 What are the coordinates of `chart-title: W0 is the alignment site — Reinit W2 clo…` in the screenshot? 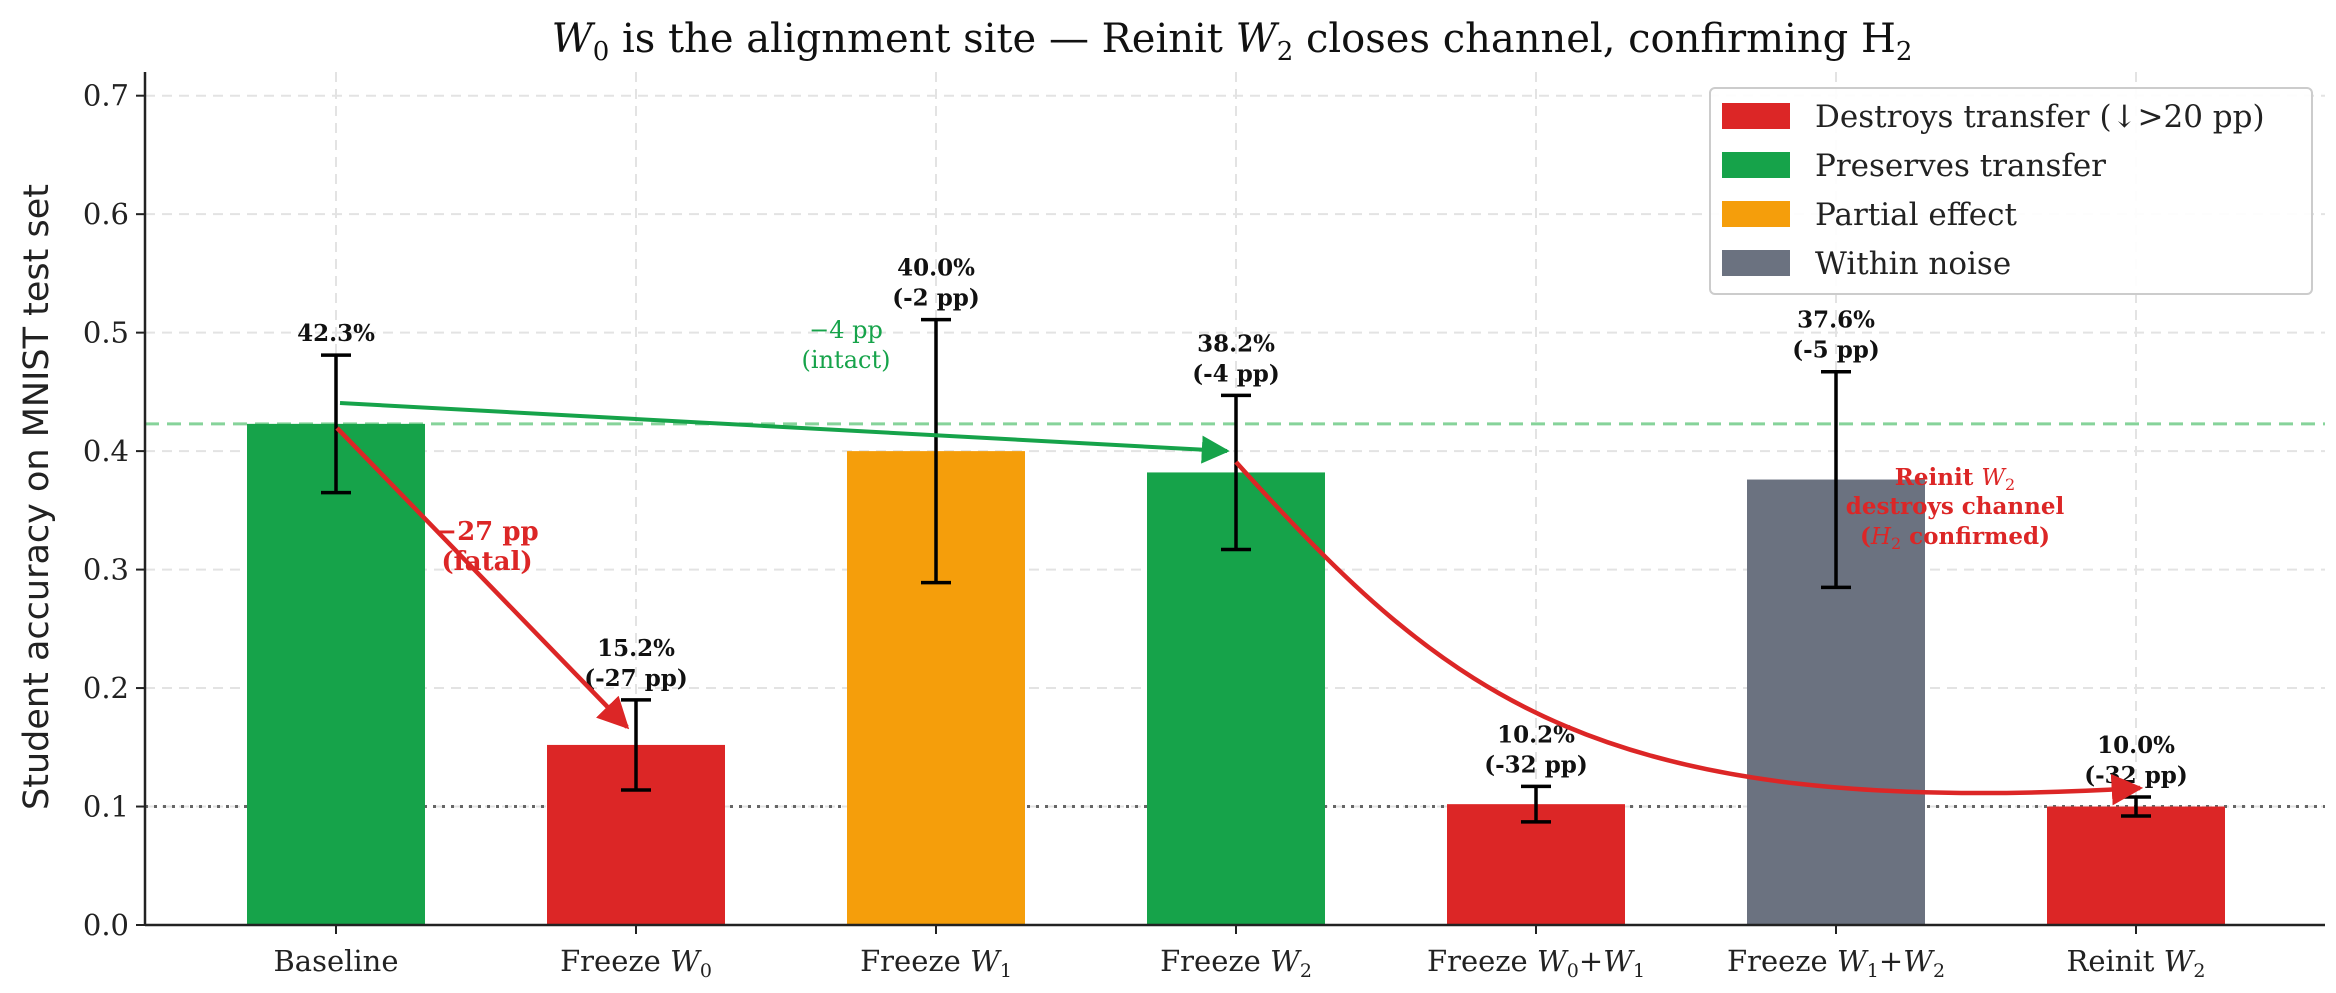 It's located at (1232, 41).